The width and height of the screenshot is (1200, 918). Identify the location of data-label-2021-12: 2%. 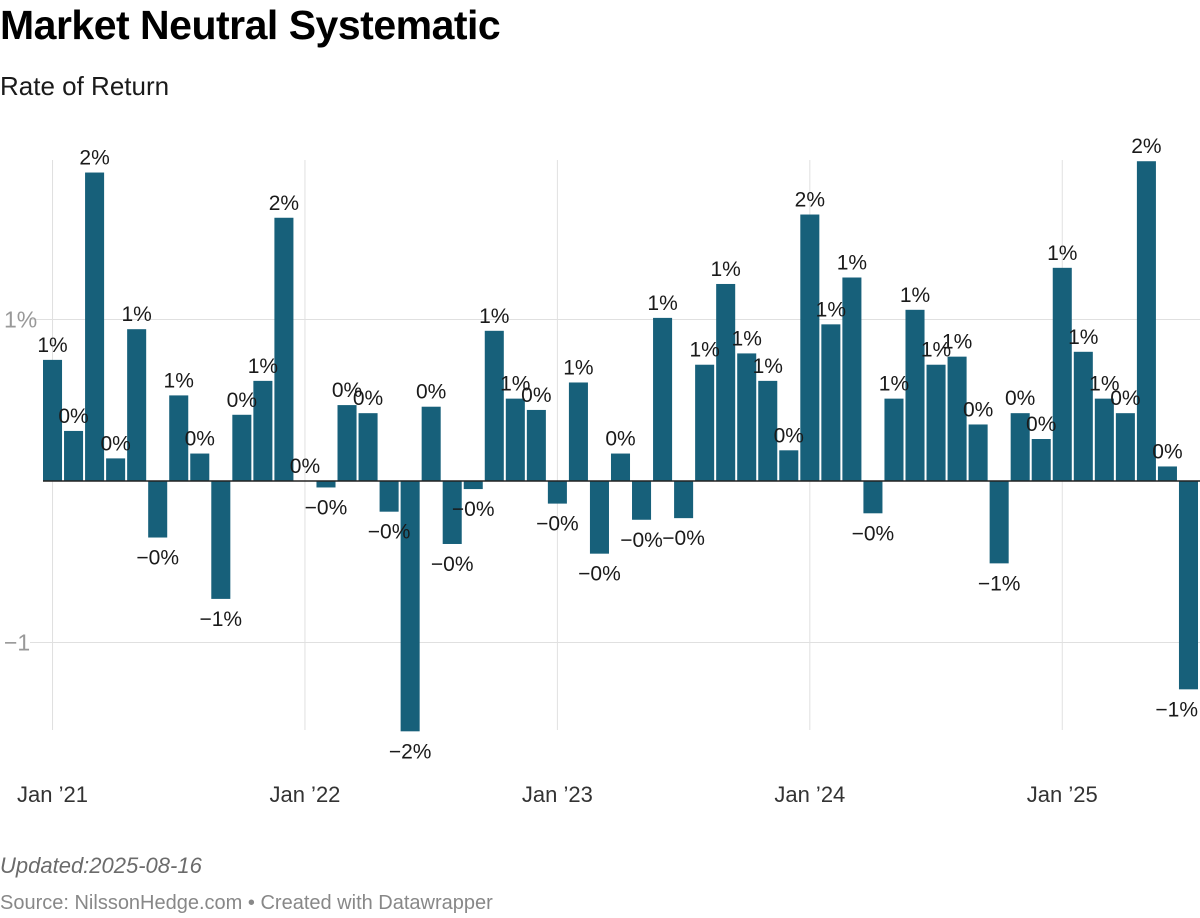
(284, 203).